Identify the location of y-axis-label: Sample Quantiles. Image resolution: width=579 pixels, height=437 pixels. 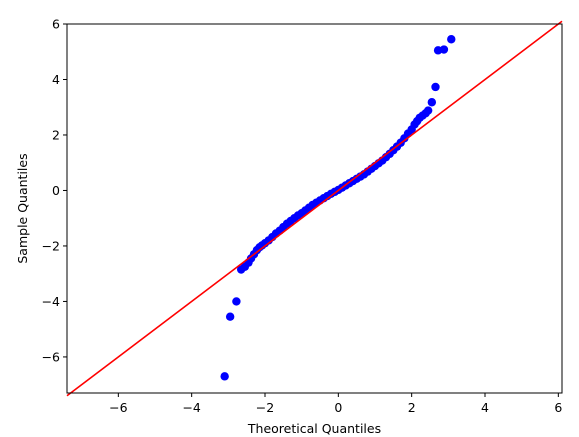
(22, 208).